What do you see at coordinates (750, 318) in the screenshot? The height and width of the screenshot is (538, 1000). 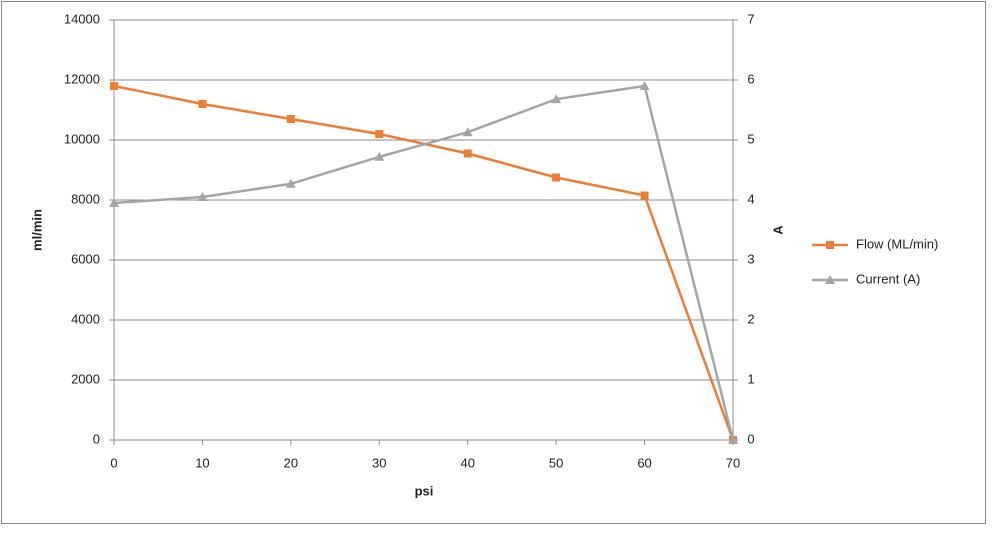 I see `y2-tick-label: 2` at bounding box center [750, 318].